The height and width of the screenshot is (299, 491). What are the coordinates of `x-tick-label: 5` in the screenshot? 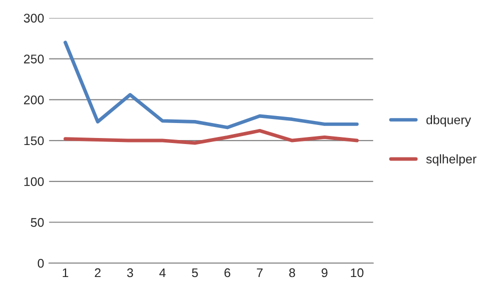 It's located at (195, 273).